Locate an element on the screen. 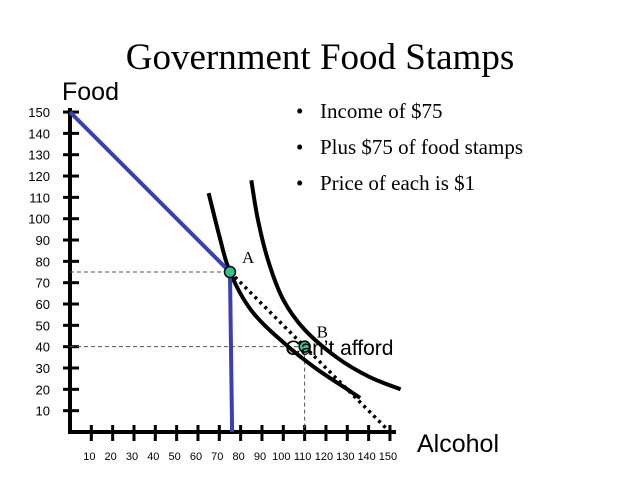 The image size is (640, 480). y-tick-label: 100 is located at coordinates (39, 219).